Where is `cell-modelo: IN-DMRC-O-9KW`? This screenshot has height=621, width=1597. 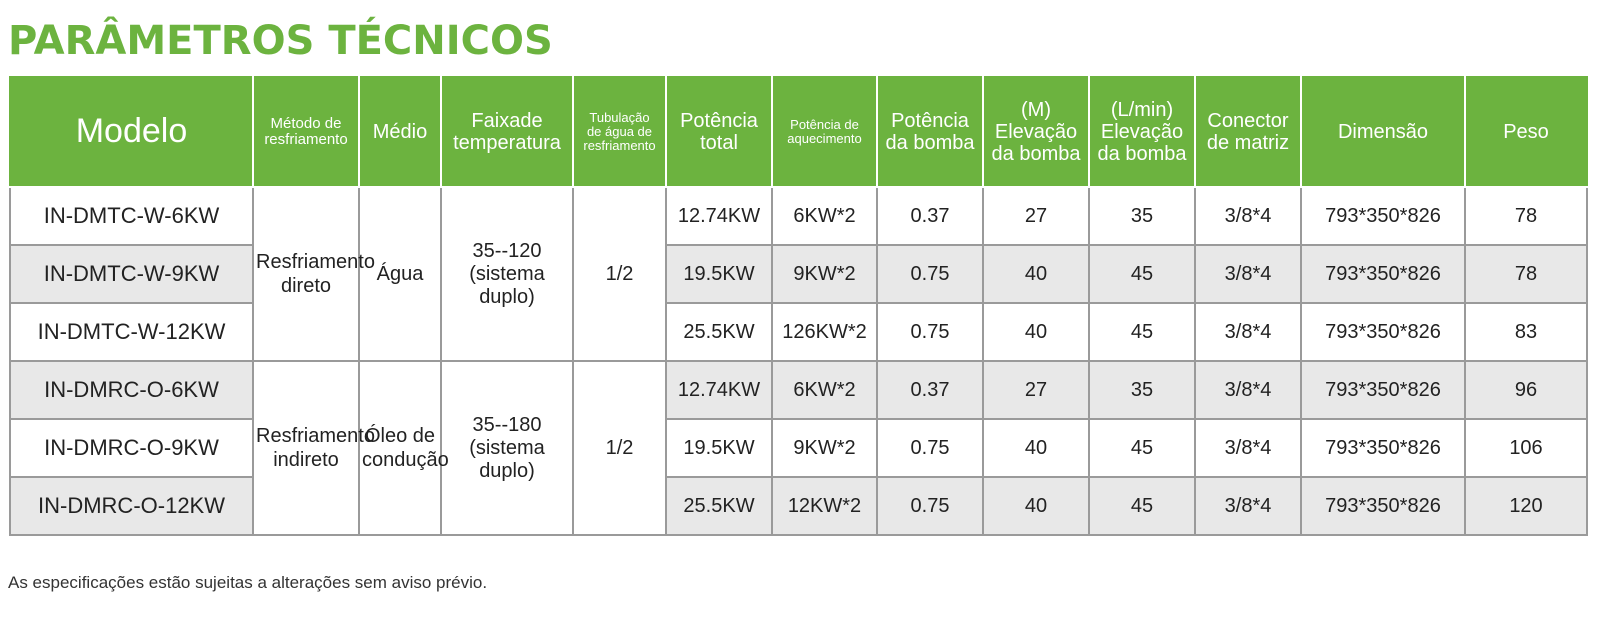 cell-modelo: IN-DMRC-O-9KW is located at coordinates (131, 448).